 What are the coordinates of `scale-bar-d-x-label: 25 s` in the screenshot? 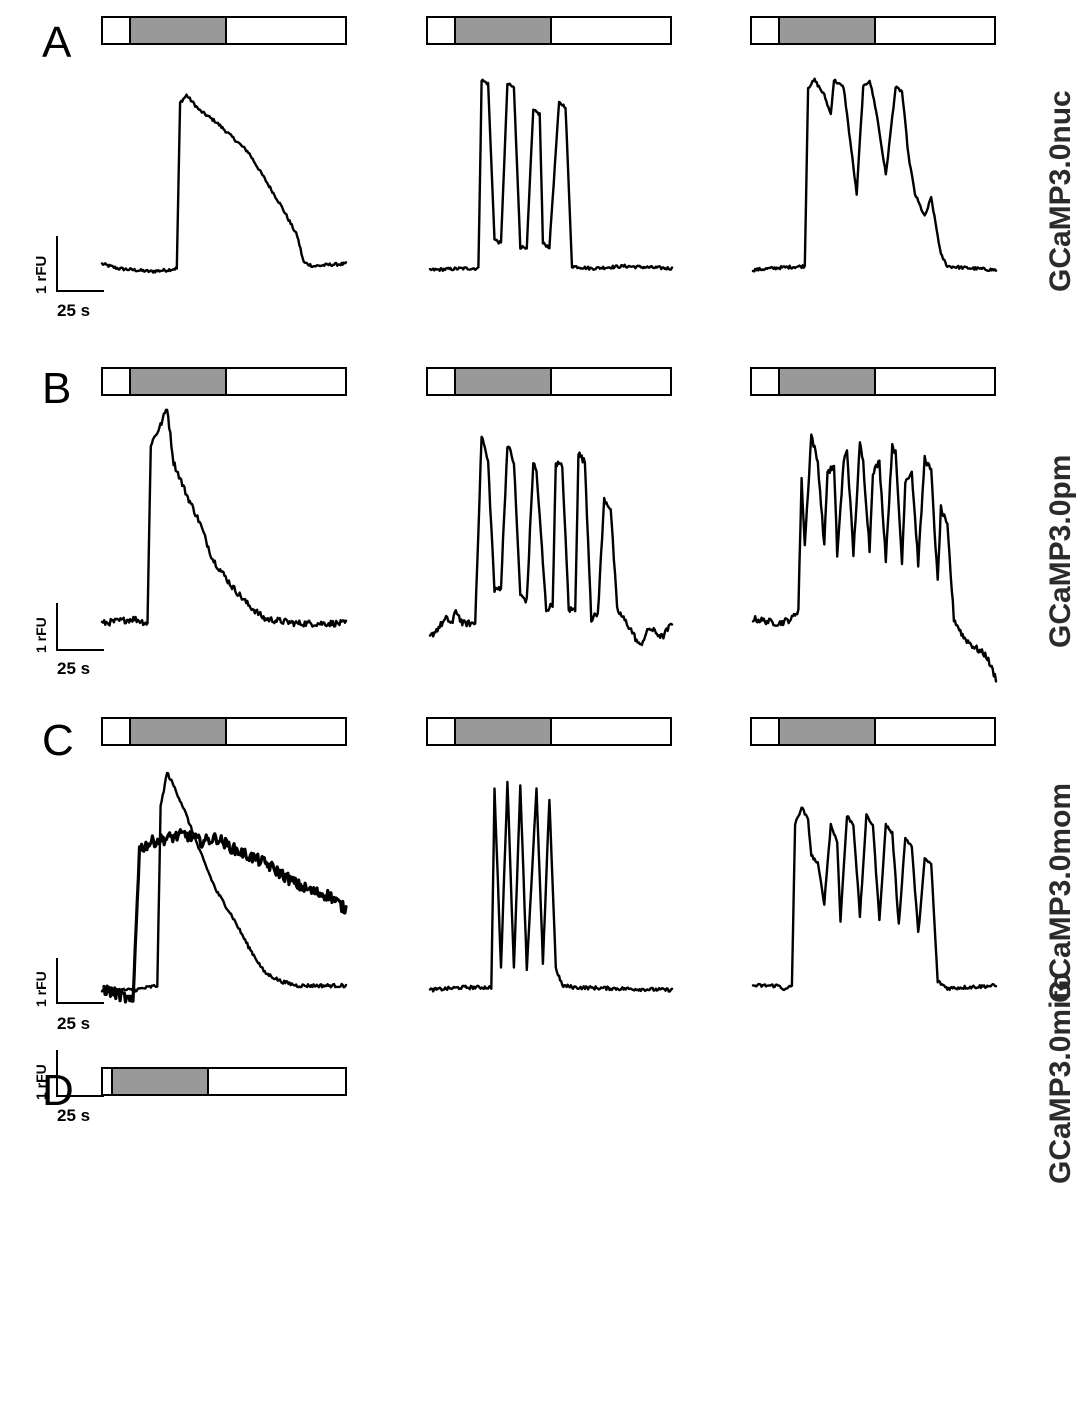 It's located at (73, 1115).